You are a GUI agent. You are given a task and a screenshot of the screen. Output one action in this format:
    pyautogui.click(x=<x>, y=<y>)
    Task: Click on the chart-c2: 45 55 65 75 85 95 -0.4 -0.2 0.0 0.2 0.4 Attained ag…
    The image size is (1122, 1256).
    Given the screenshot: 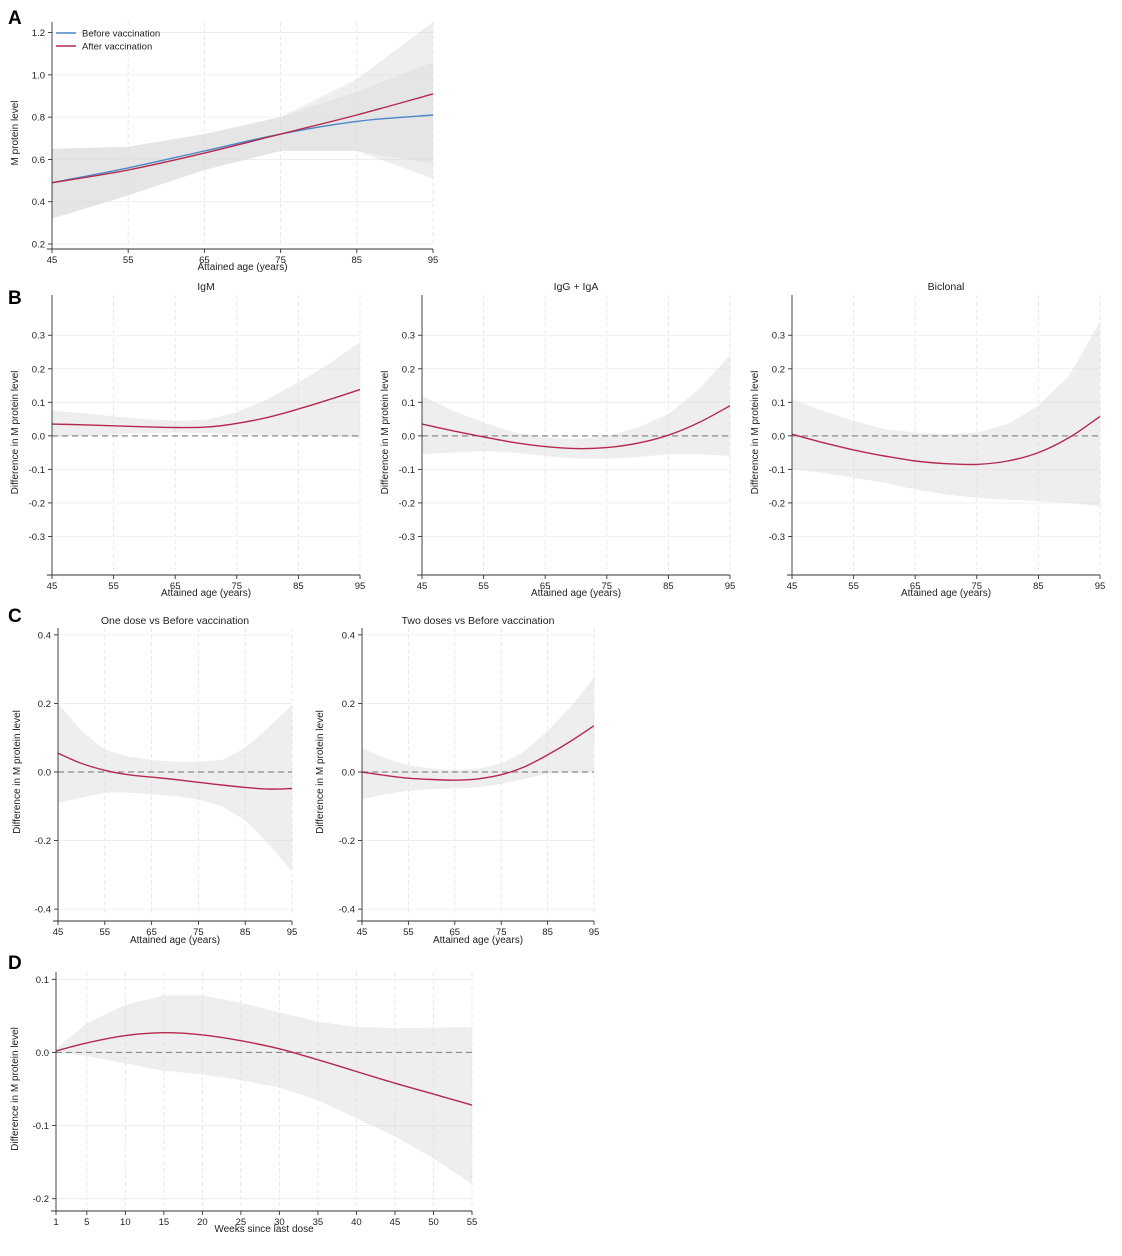 What is the action you would take?
    pyautogui.click(x=457, y=780)
    